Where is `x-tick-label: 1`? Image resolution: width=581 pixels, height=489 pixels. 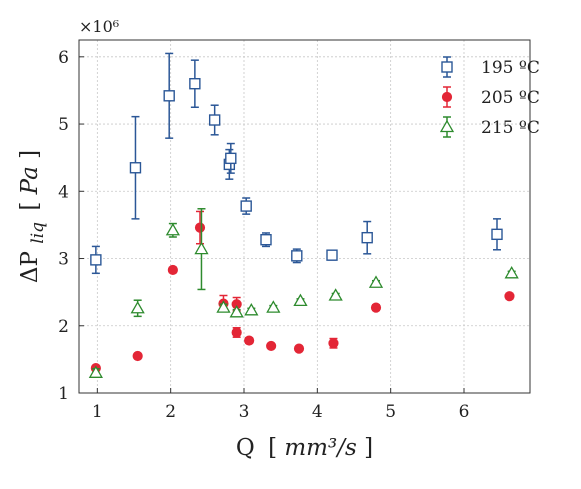 x-tick-label: 1 is located at coordinates (97, 412).